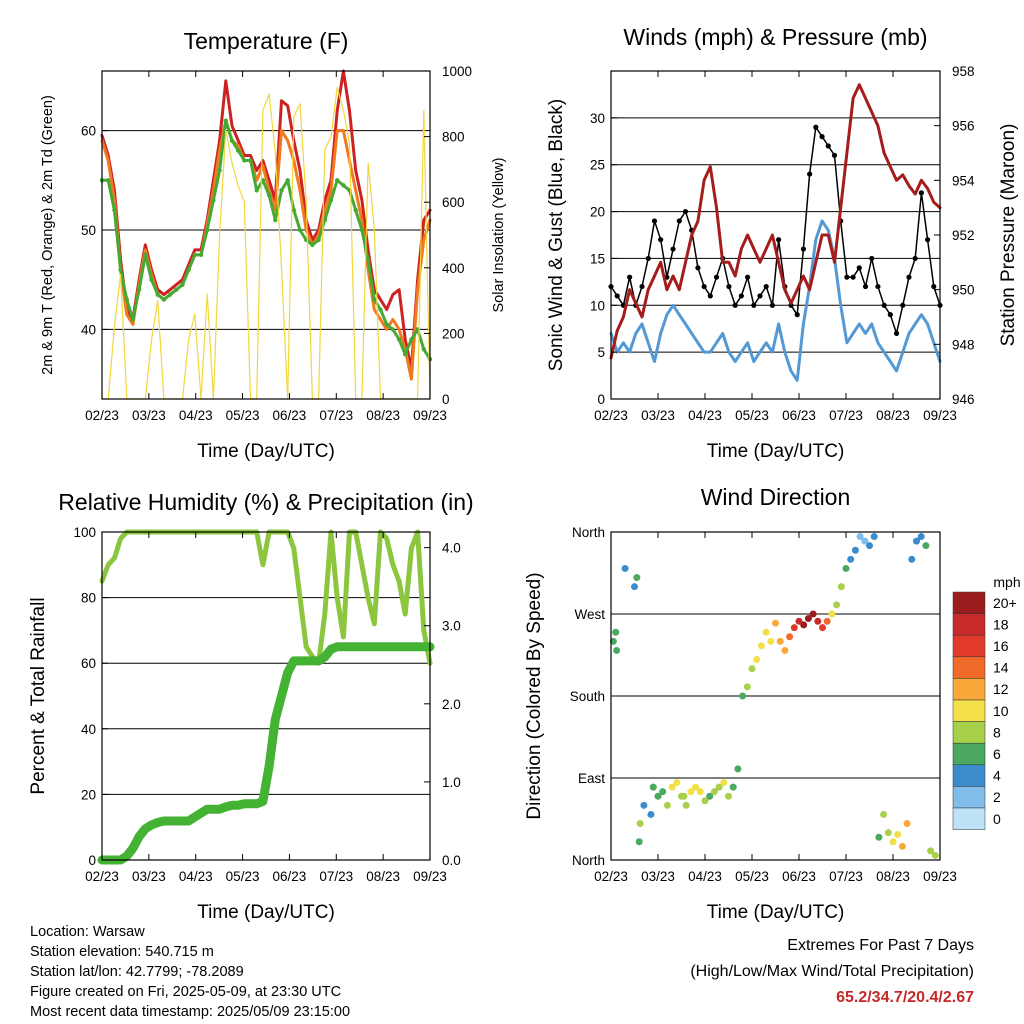  Describe the element at coordinates (290, 876) in the screenshot. I see `x-tick-label: 06/23` at that location.